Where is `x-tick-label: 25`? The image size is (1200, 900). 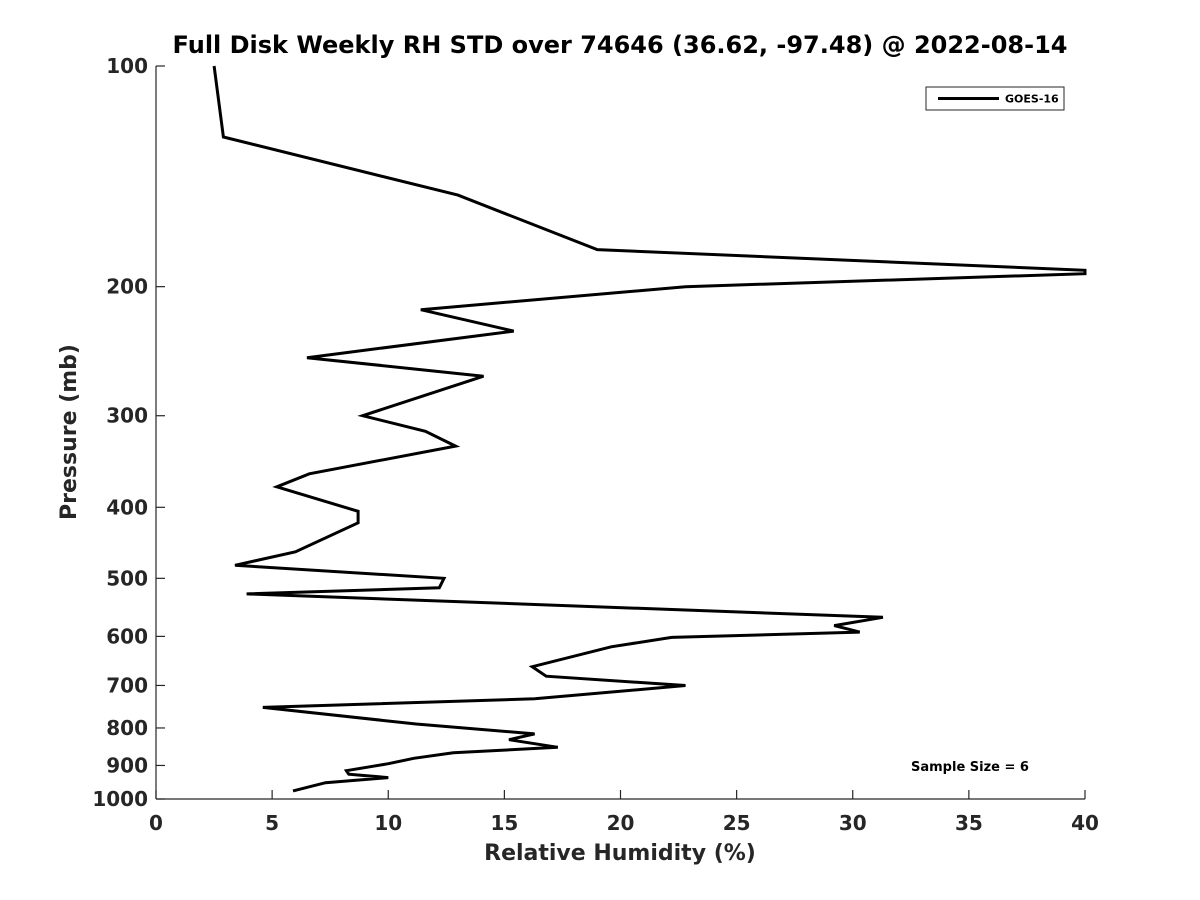 x-tick-label: 25 is located at coordinates (737, 823).